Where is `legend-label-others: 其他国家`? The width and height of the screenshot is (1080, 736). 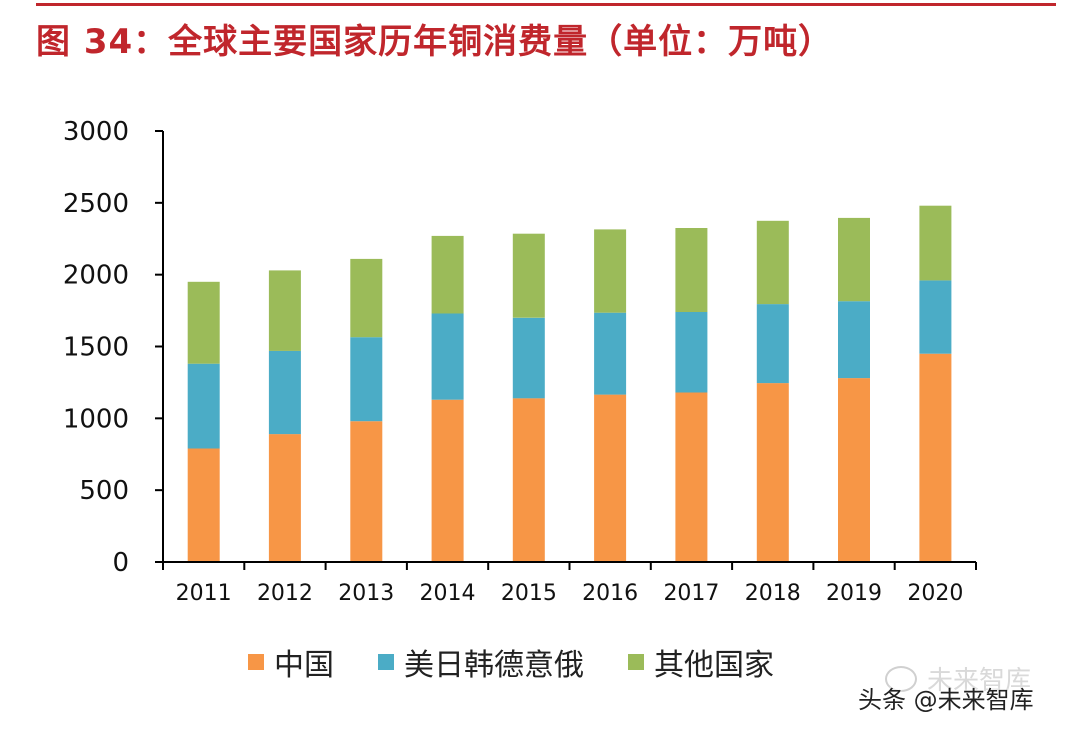 legend-label-others: 其他国家 is located at coordinates (714, 665).